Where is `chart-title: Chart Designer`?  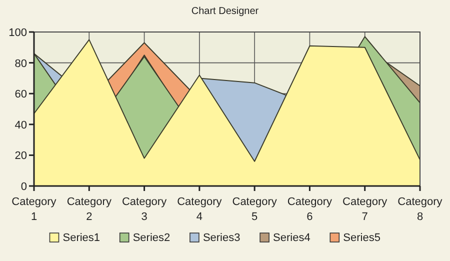 chart-title: Chart Designer is located at coordinates (225, 11).